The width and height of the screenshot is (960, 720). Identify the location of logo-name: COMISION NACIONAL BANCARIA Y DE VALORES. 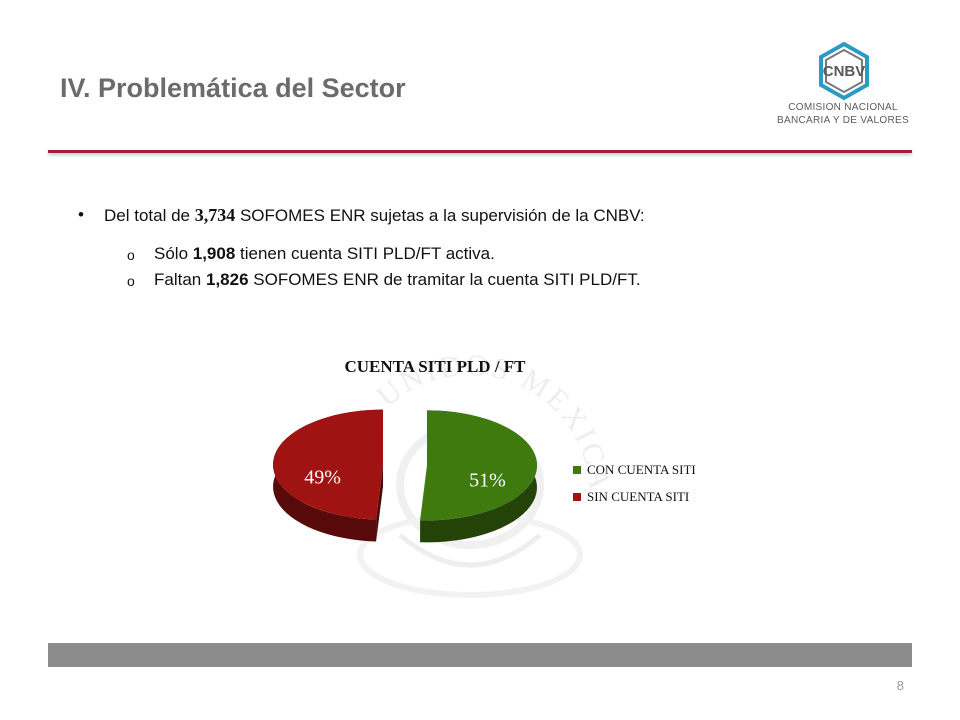
(843, 114).